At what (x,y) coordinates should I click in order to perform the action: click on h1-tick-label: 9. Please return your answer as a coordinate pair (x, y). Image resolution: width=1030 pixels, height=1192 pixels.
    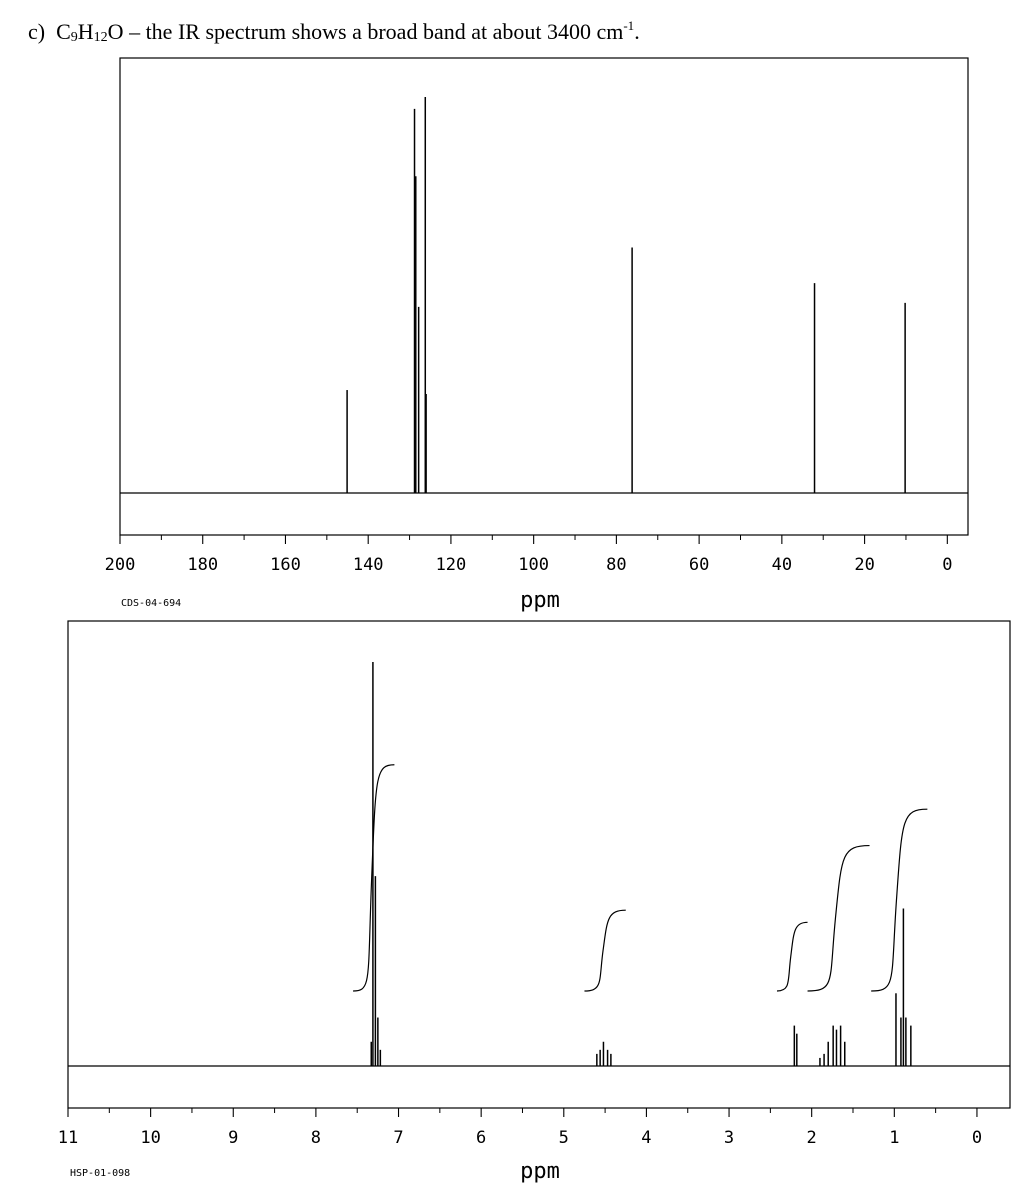
    Looking at the image, I should click on (233, 1138).